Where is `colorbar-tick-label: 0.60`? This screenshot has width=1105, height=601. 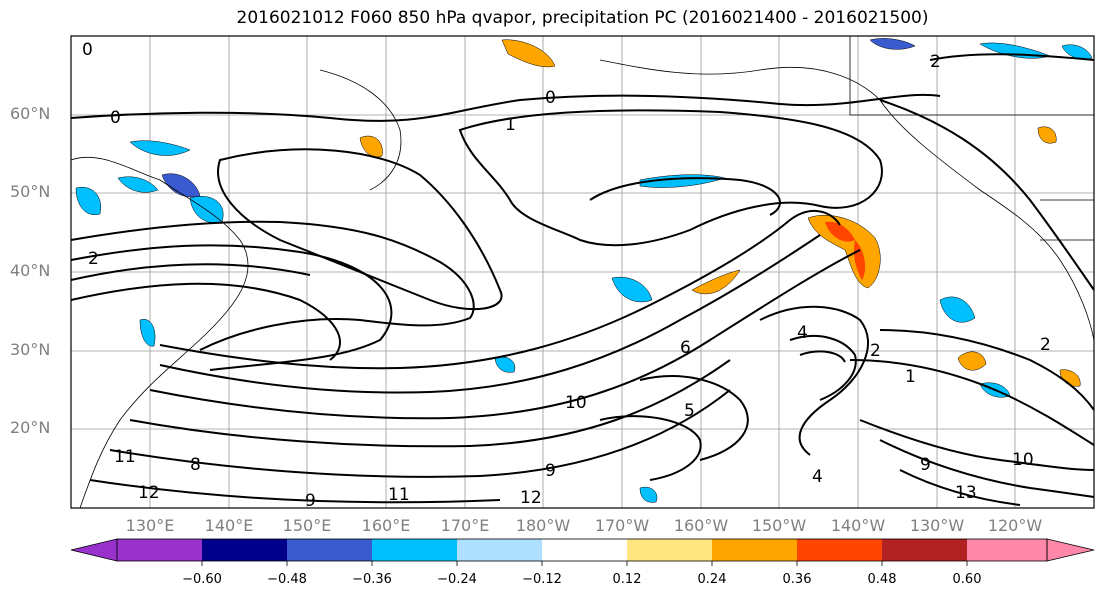 colorbar-tick-label: 0.60 is located at coordinates (967, 579).